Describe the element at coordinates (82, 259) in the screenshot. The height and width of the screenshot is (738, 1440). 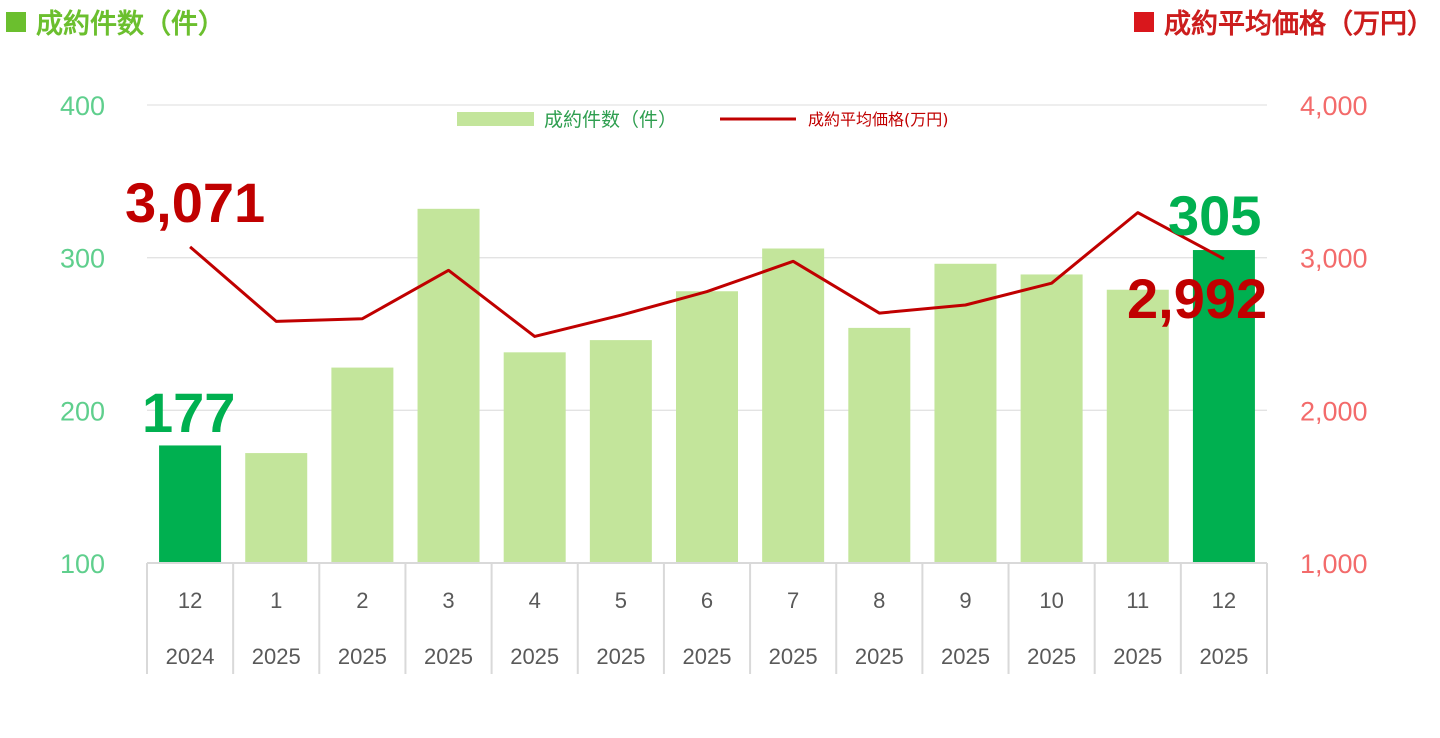
I see `left-tick-label: 300` at that location.